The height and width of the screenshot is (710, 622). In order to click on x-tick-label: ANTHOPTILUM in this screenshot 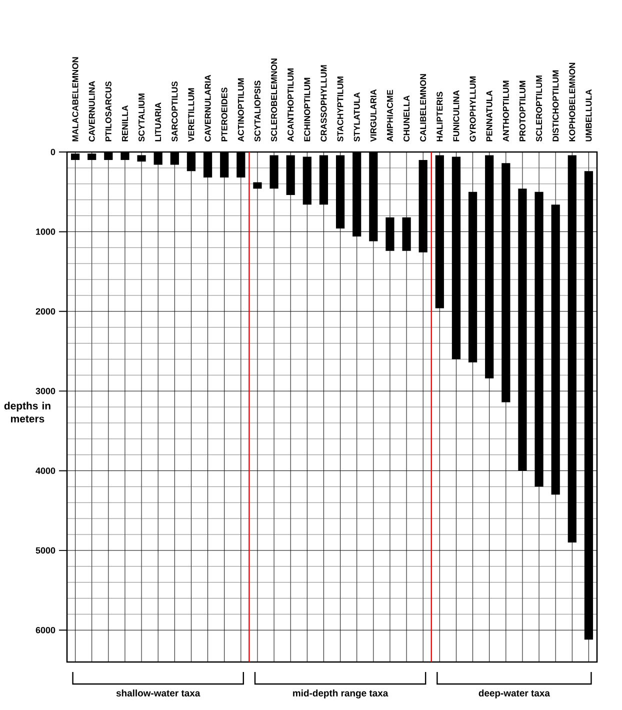, I will do `click(505, 111)`.